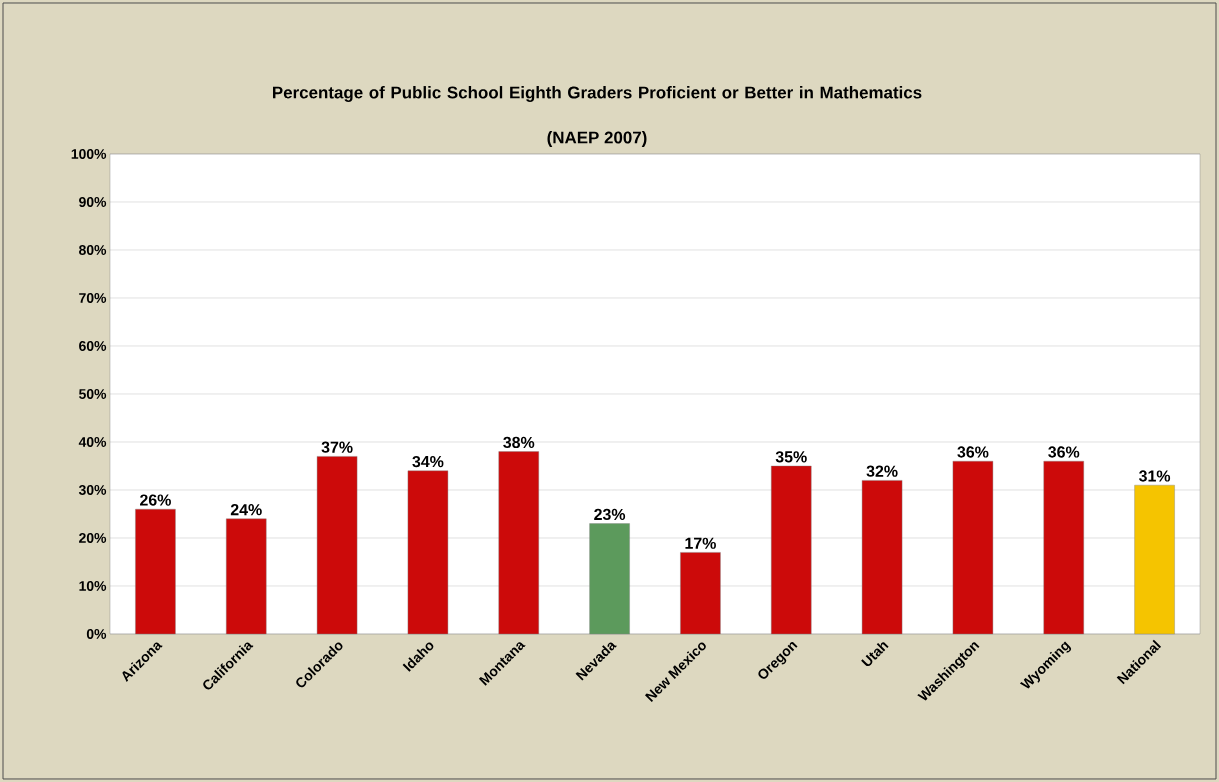 This screenshot has width=1219, height=782. What do you see at coordinates (93, 250) in the screenshot?
I see `y-tick-label: 80%` at bounding box center [93, 250].